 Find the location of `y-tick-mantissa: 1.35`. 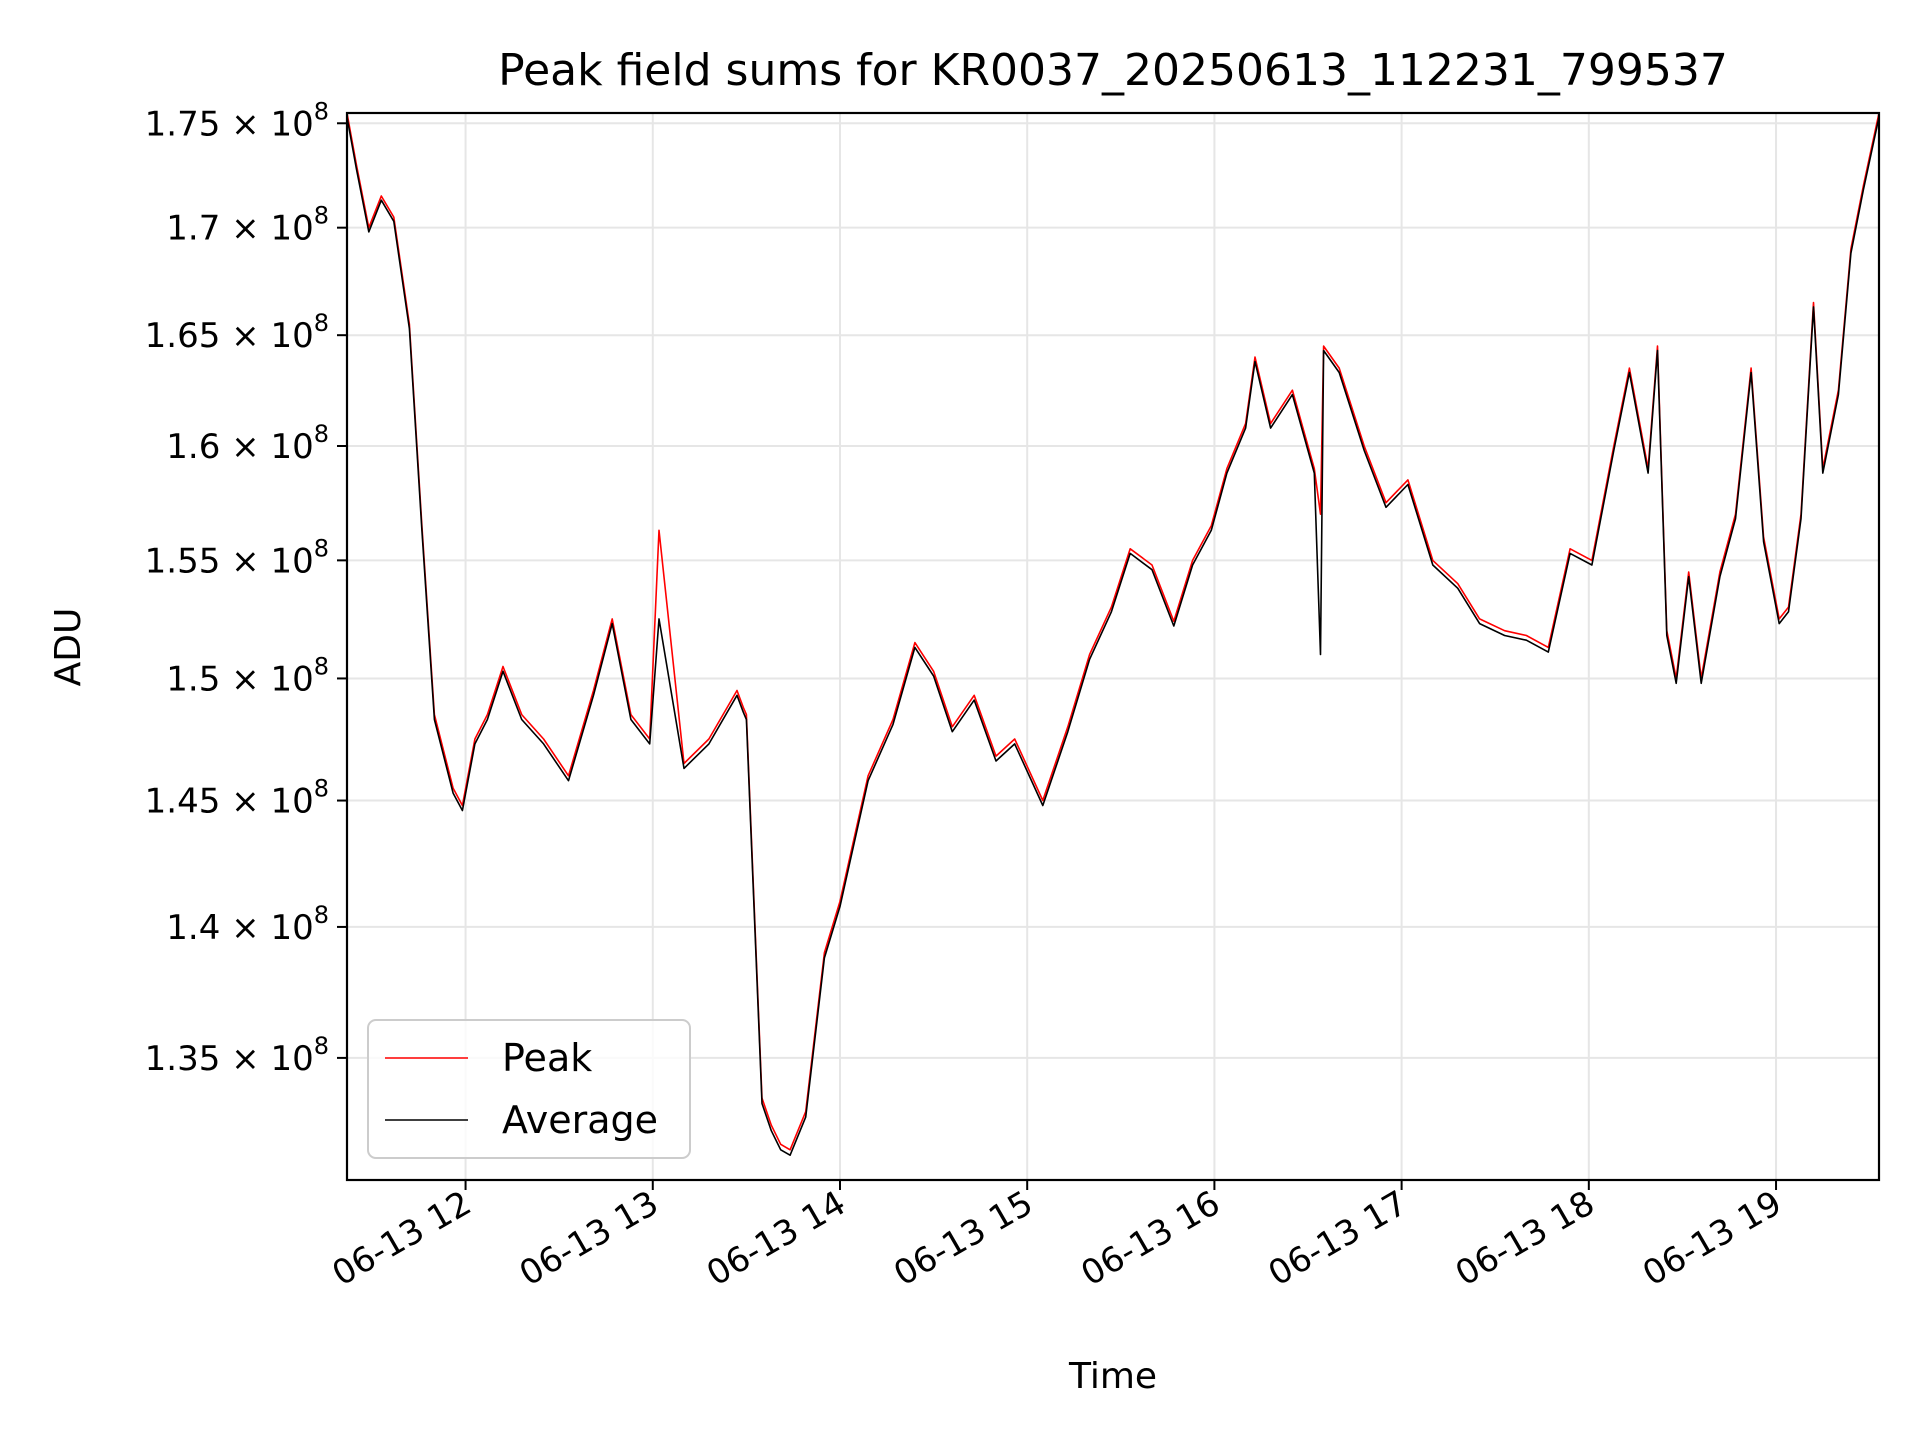

y-tick-mantissa: 1.35 is located at coordinates (183, 1059).